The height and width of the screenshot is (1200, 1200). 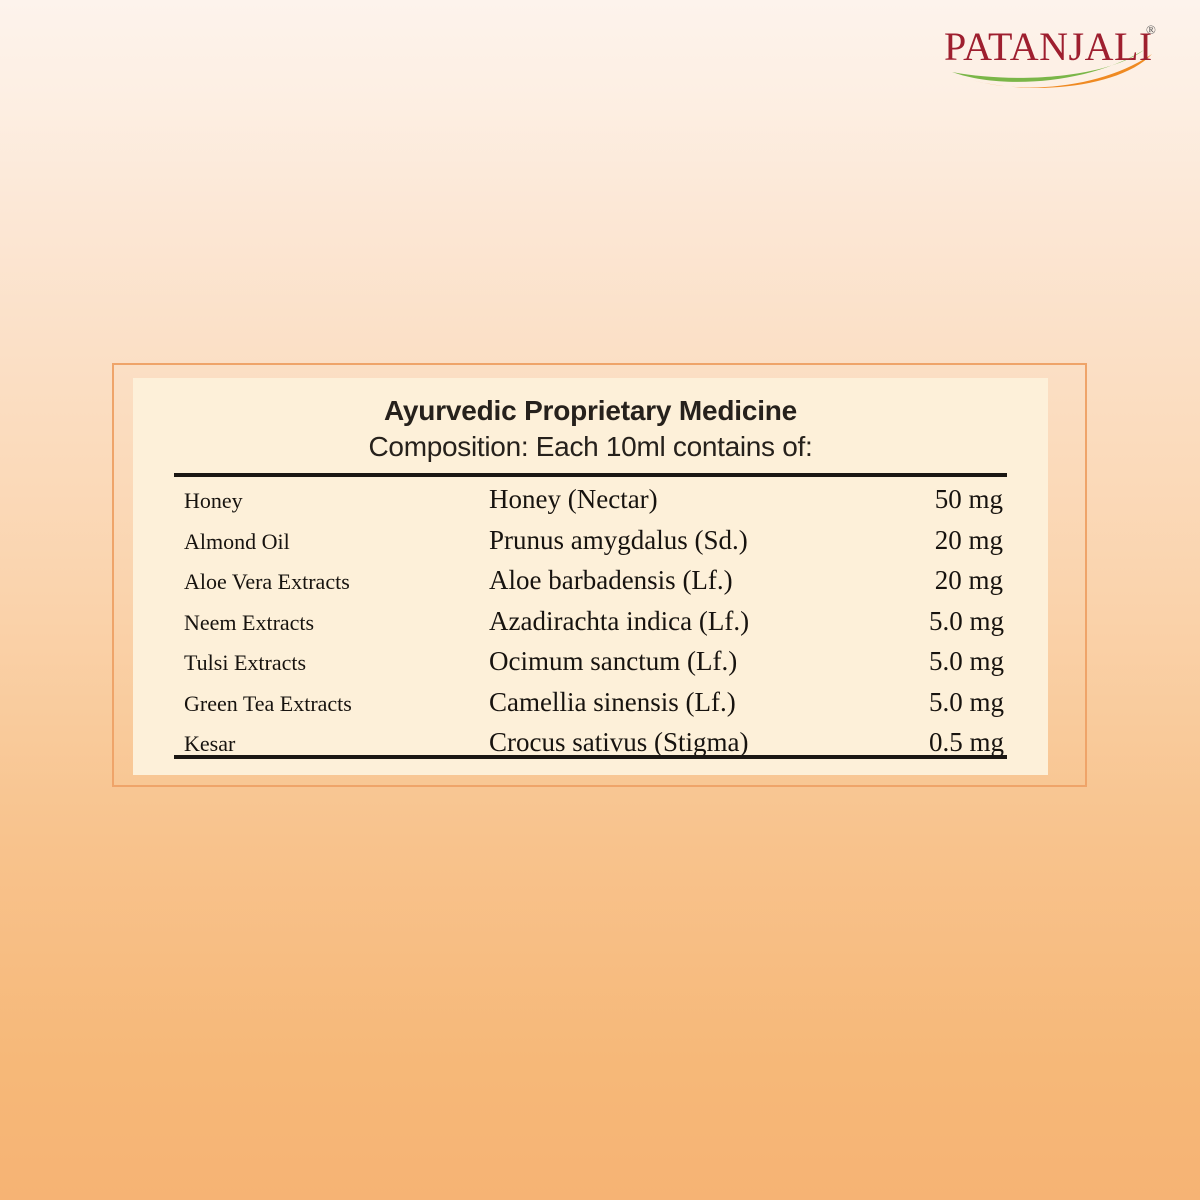 I want to click on ingredient-botanical-name: Camellia sinensis (Lf.), so click(x=612, y=701).